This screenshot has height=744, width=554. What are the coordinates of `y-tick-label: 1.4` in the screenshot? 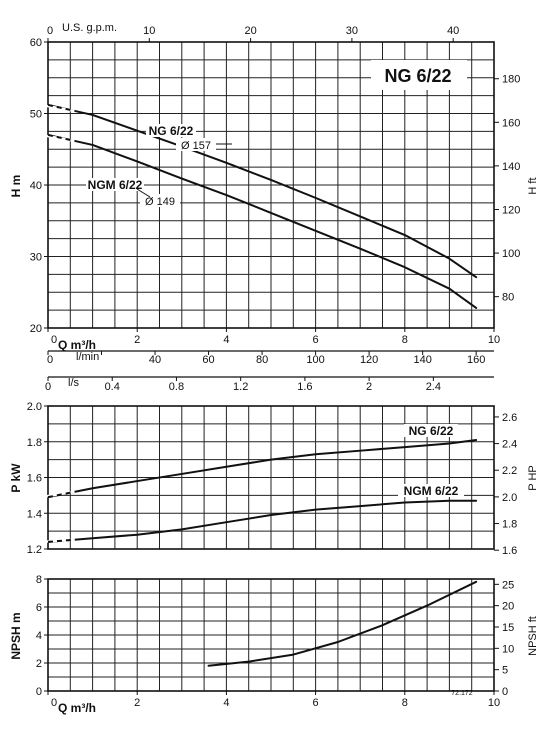 It's located at (34, 514).